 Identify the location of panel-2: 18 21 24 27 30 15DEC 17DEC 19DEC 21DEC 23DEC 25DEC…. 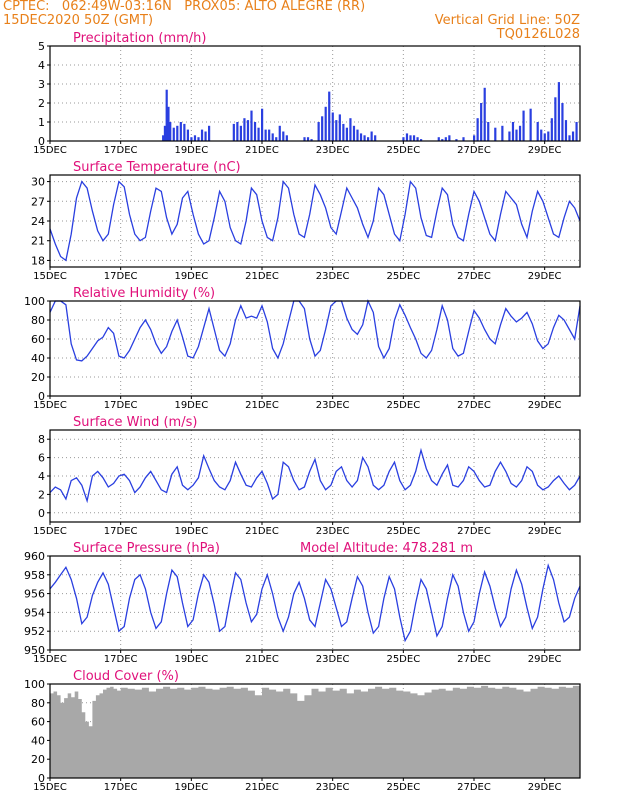
(306, 221).